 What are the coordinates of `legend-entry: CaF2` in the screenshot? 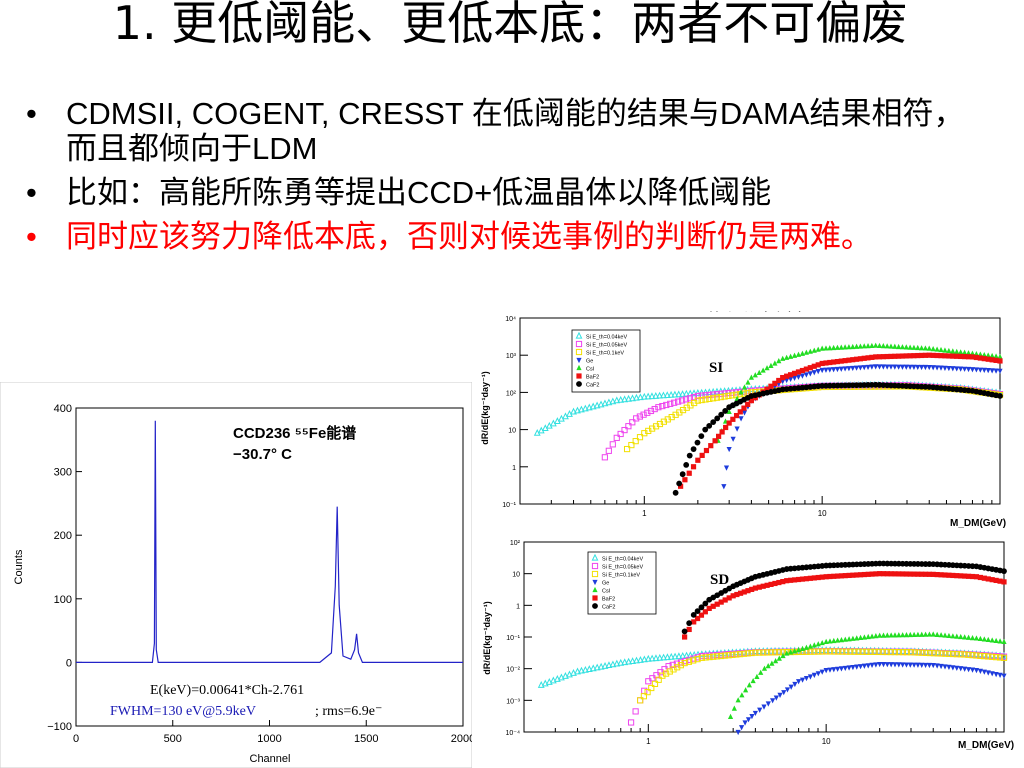 It's located at (592, 386).